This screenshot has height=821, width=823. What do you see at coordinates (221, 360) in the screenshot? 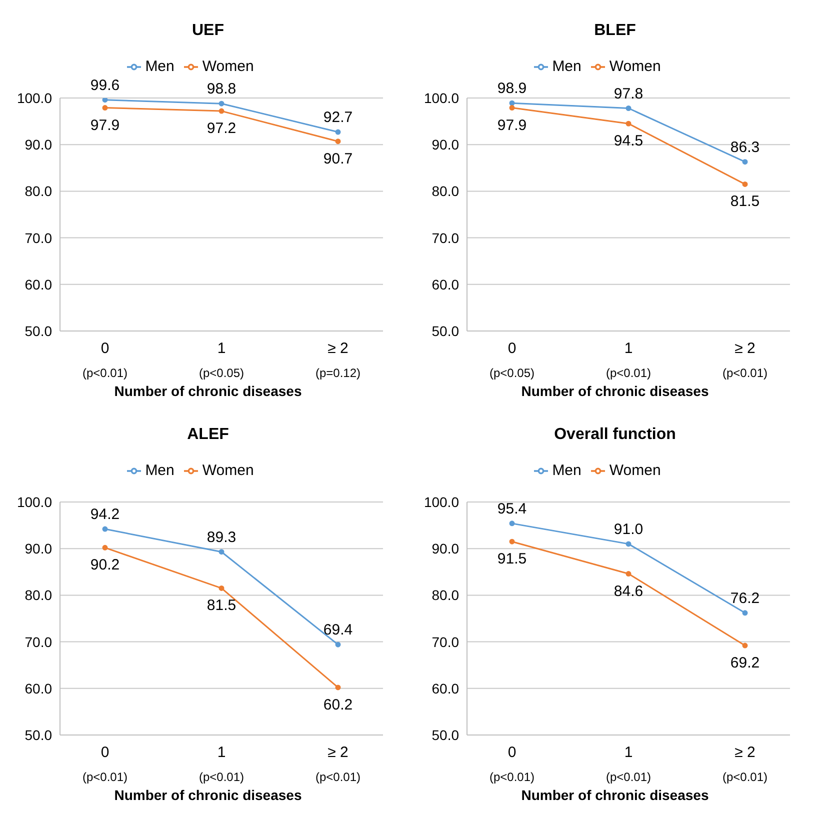
I see `x-tick-label: 1 (p<0.05)` at bounding box center [221, 360].